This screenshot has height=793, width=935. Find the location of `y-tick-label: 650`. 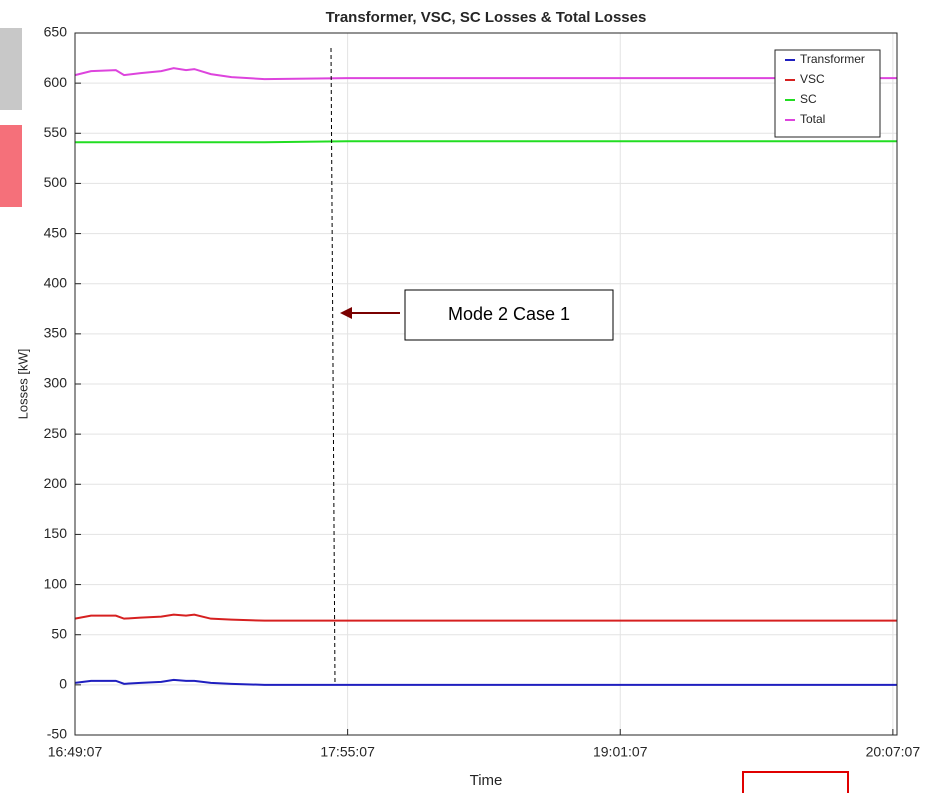

y-tick-label: 650 is located at coordinates (56, 32).